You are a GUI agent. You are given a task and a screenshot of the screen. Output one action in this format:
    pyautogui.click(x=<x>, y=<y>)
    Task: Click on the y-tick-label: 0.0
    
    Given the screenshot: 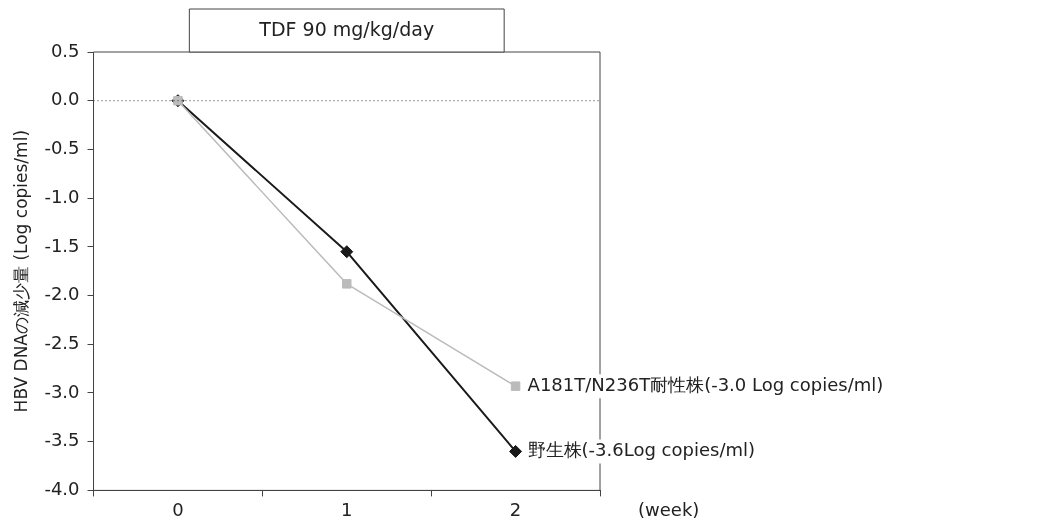 What is the action you would take?
    pyautogui.click(x=65, y=99)
    